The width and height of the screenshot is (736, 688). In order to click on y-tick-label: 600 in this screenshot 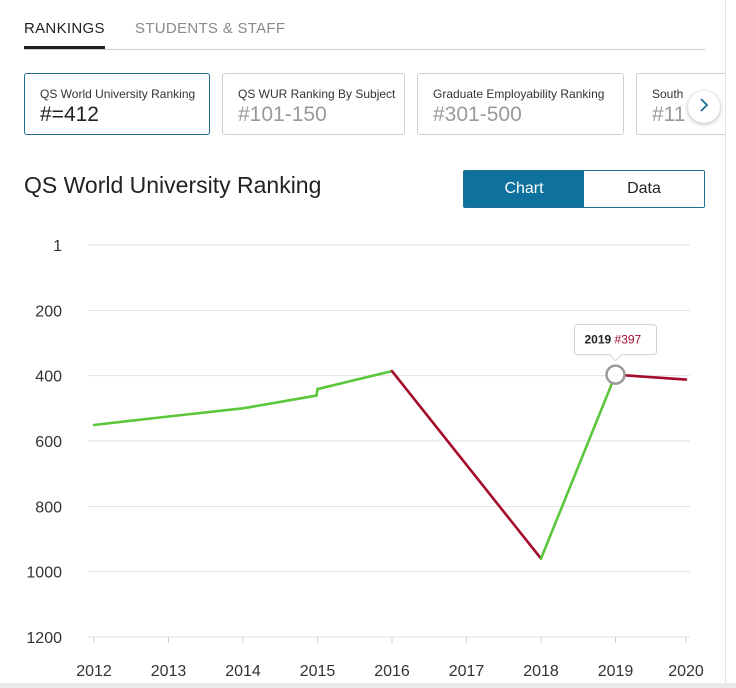, I will do `click(48, 442)`.